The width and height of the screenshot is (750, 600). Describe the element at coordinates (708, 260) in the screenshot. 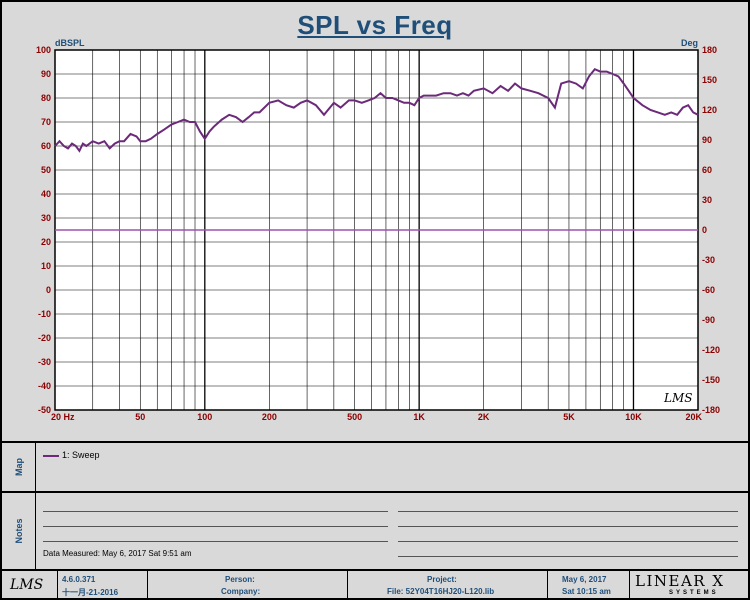

I see `y-tick-label-right: -30` at that location.